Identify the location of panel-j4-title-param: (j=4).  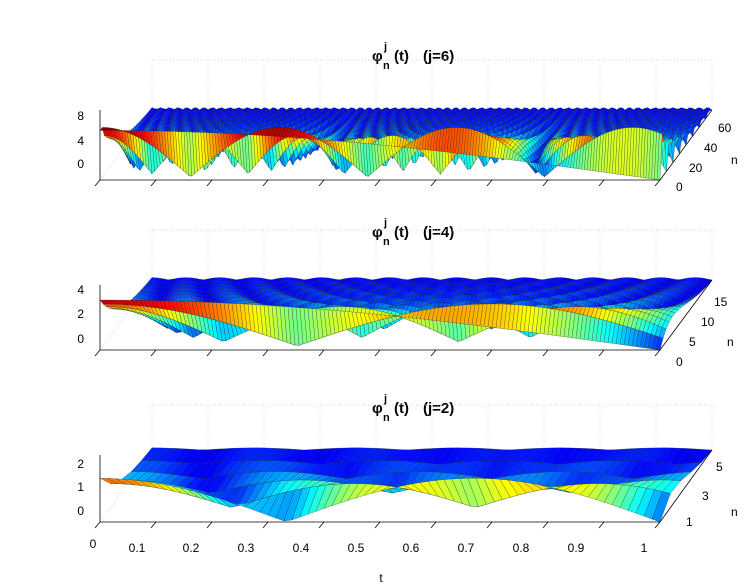
(438, 232).